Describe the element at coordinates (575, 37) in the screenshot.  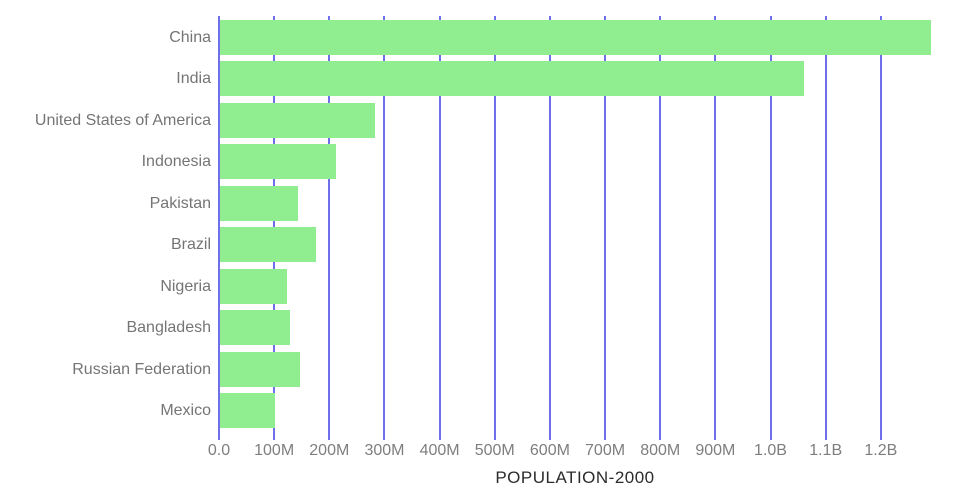
I see `bar-china` at that location.